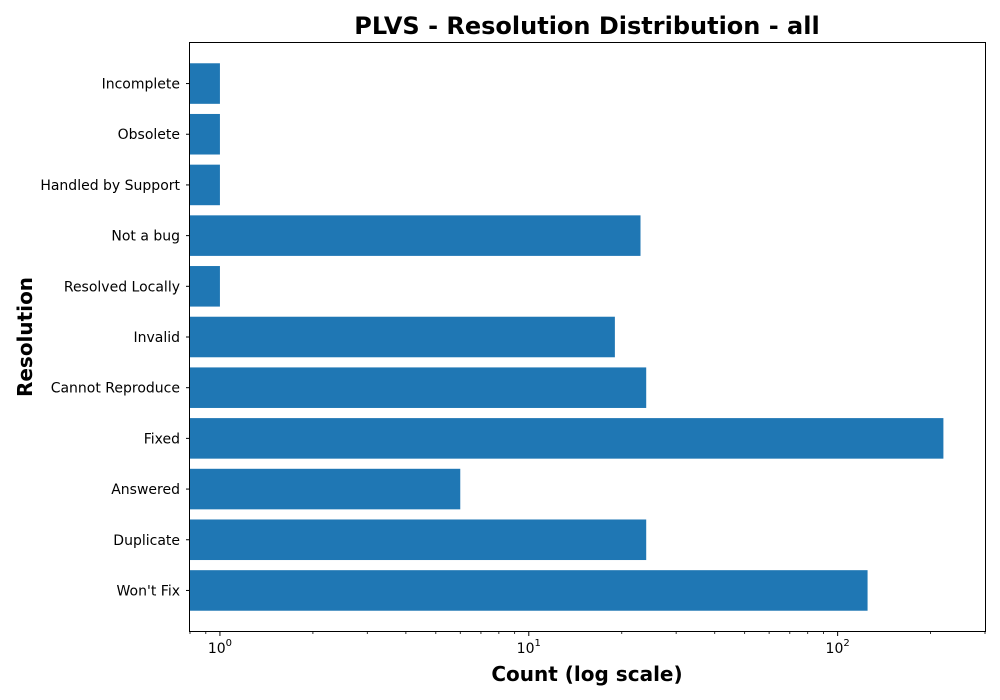 Image resolution: width=1000 pixels, height=700 pixels. I want to click on y-tick-label: Handled by Support, so click(110, 186).